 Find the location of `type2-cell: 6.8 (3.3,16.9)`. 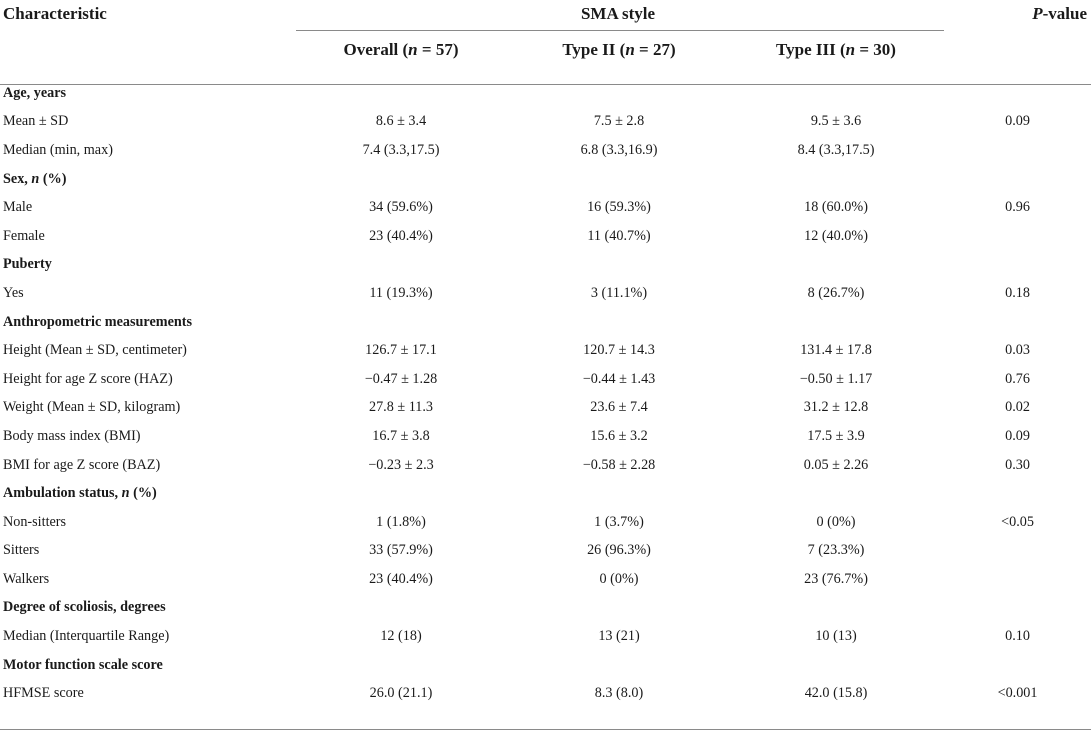

type2-cell: 6.8 (3.3,16.9) is located at coordinates (619, 149).